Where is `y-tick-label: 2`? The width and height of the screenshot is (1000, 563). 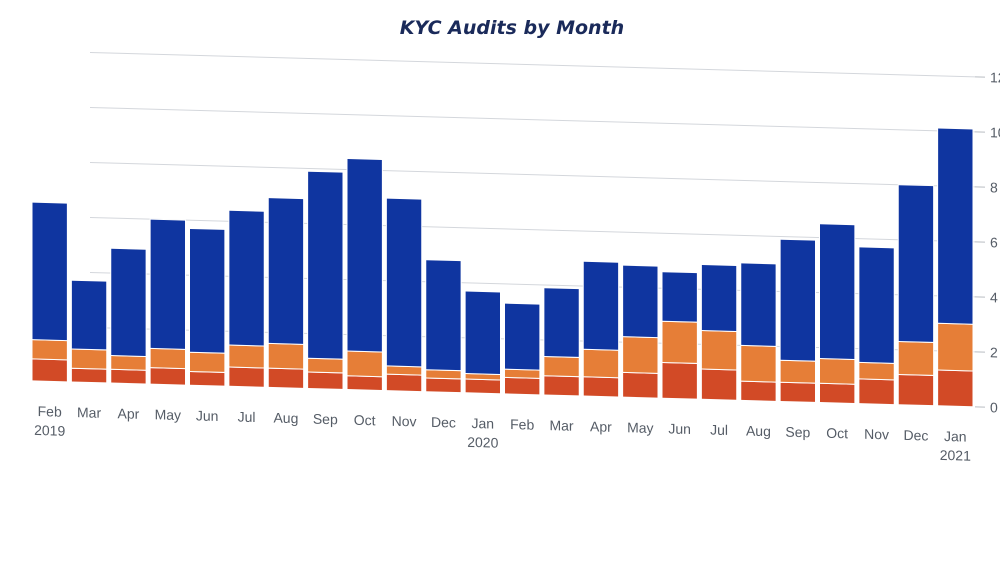
y-tick-label: 2 is located at coordinates (994, 352).